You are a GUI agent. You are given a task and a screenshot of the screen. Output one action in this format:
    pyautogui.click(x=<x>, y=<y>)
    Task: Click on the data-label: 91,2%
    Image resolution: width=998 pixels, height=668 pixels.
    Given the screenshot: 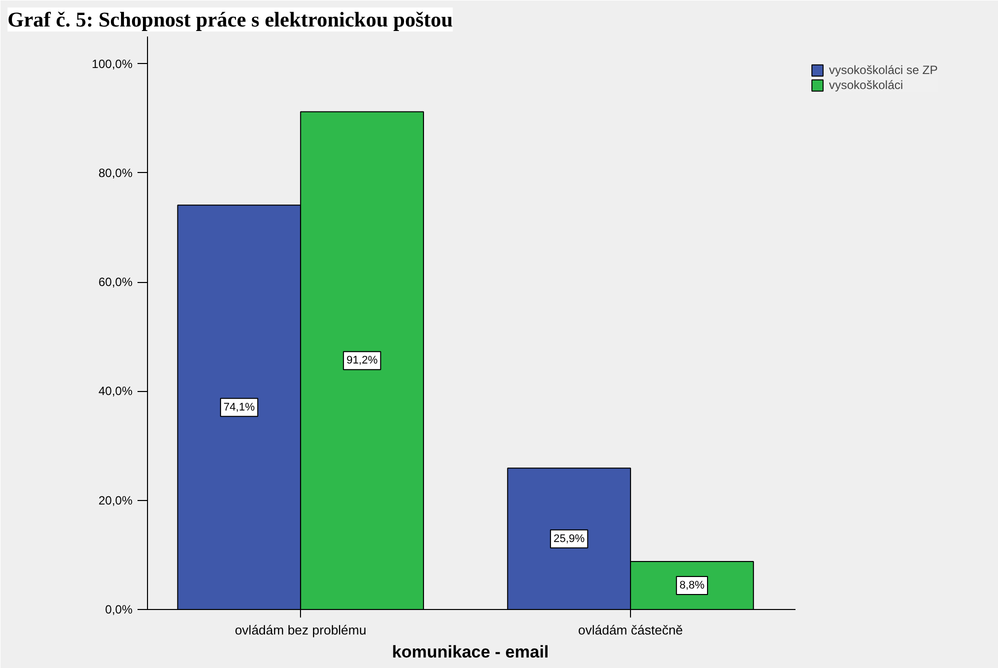 What is the action you would take?
    pyautogui.click(x=362, y=360)
    